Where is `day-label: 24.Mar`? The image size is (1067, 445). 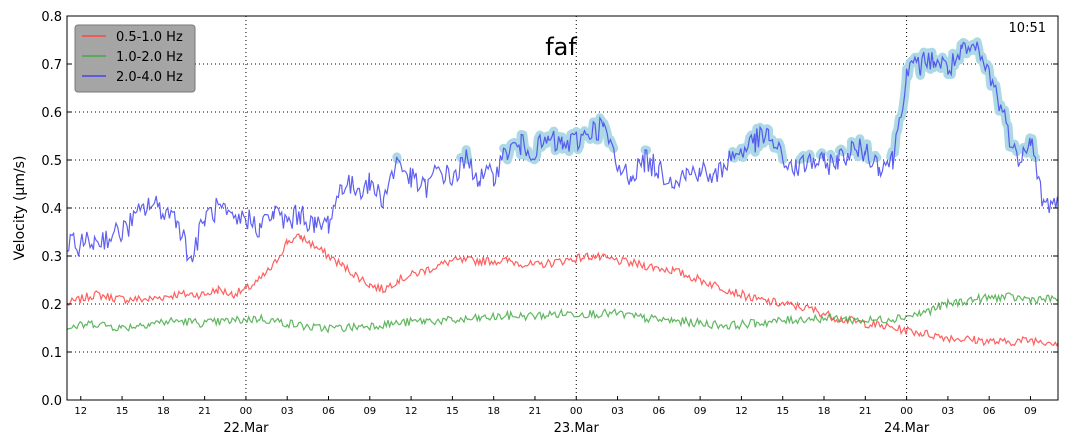 day-label: 24.Mar is located at coordinates (907, 428).